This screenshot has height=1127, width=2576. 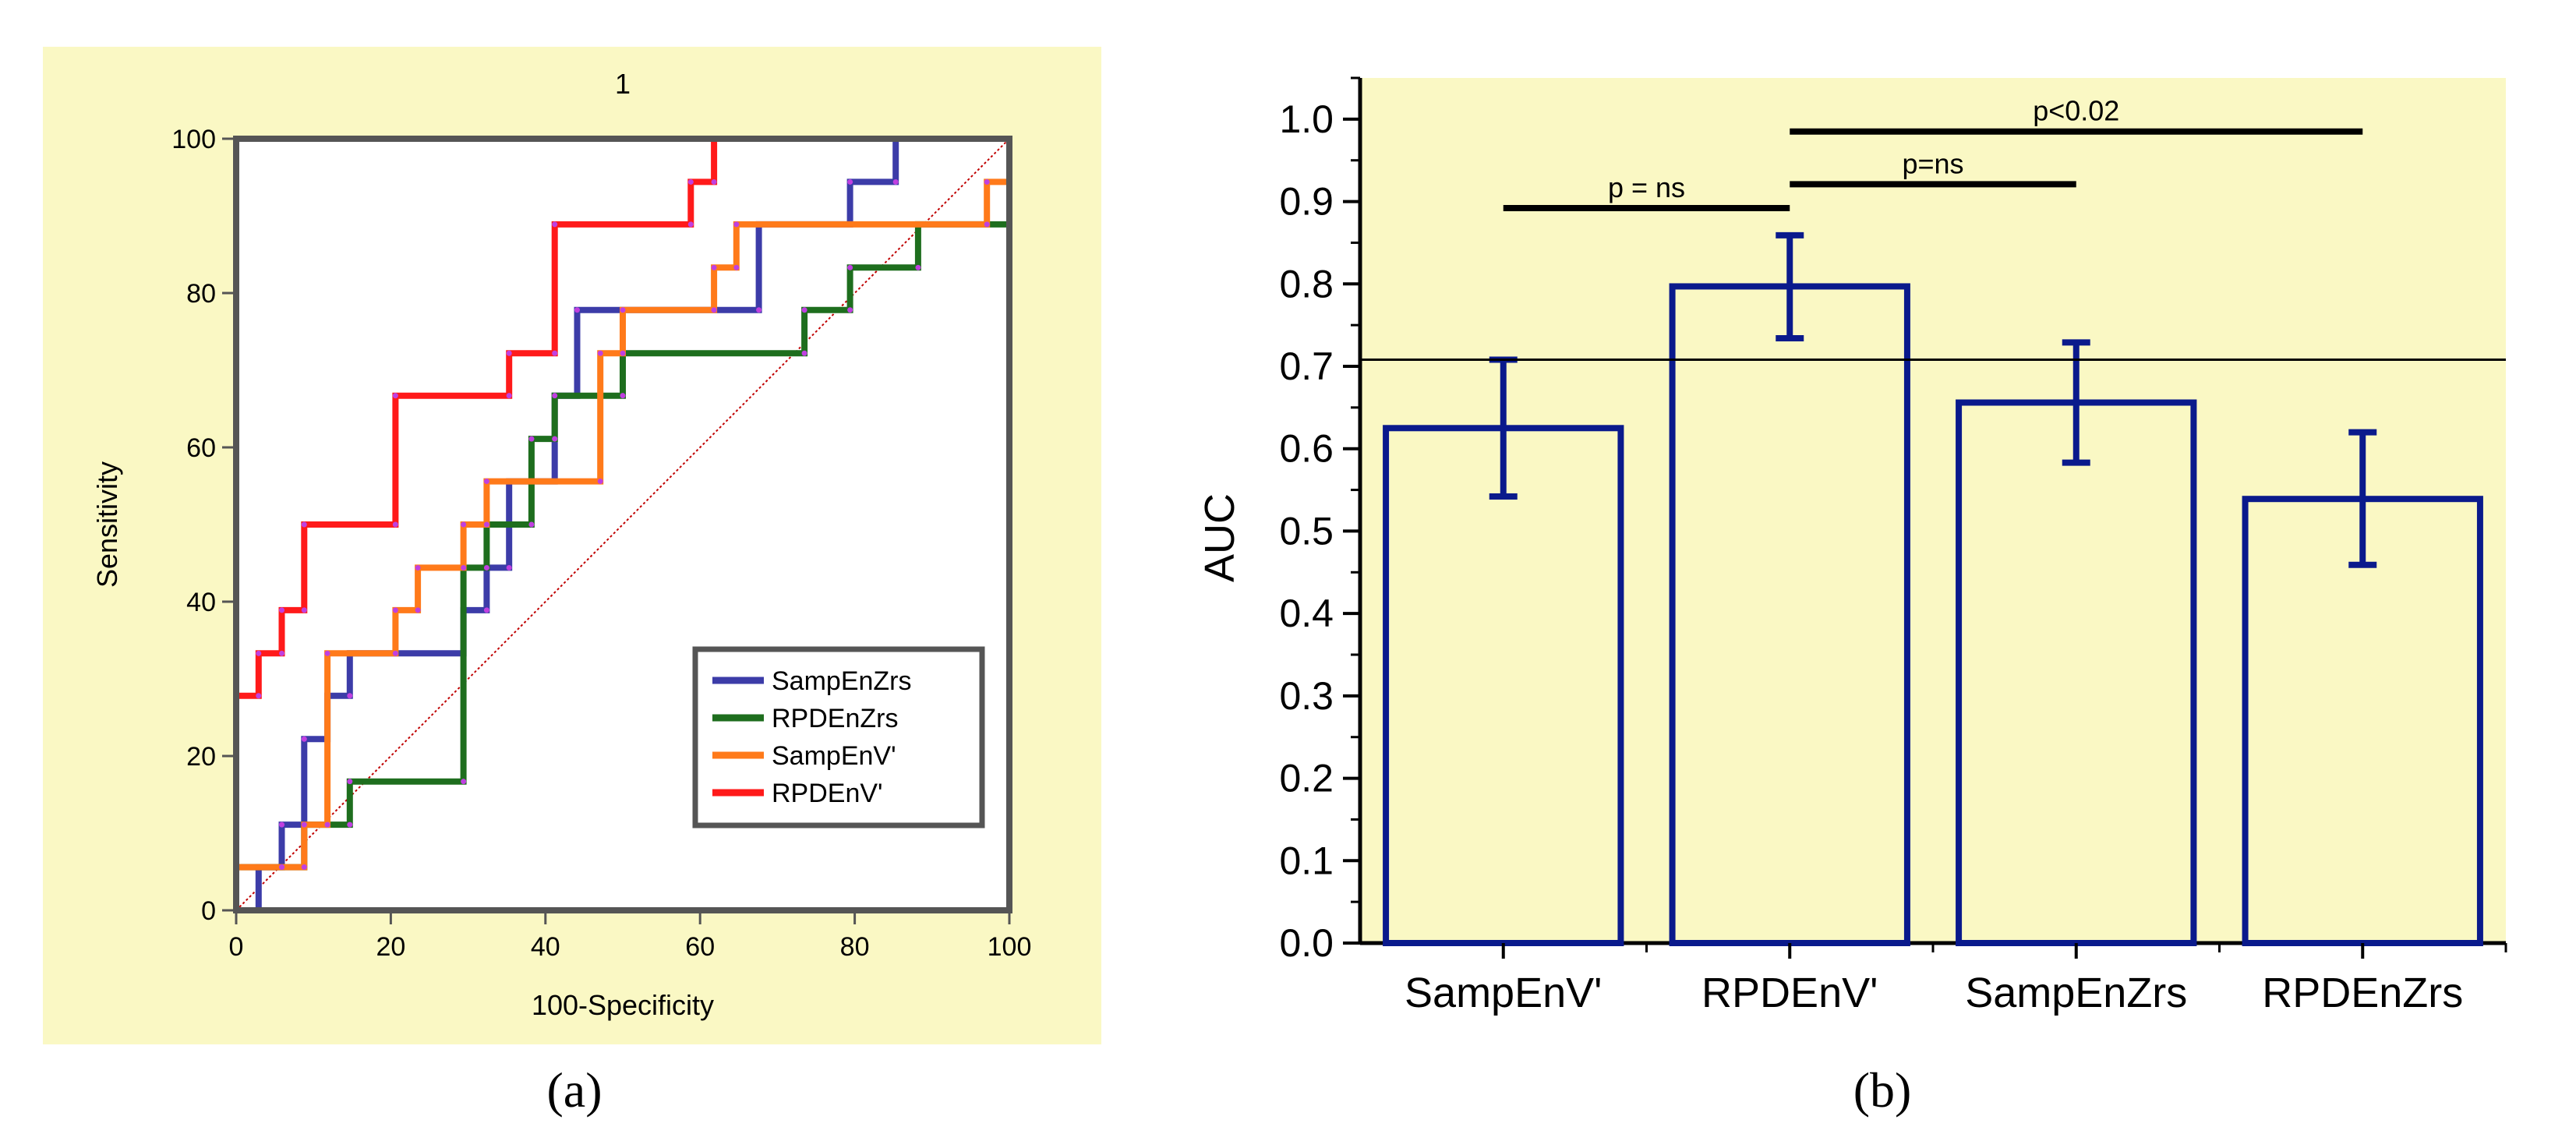 I want to click on significance-brackets: p = ns p=ns p<0.02, so click(x=1933, y=153).